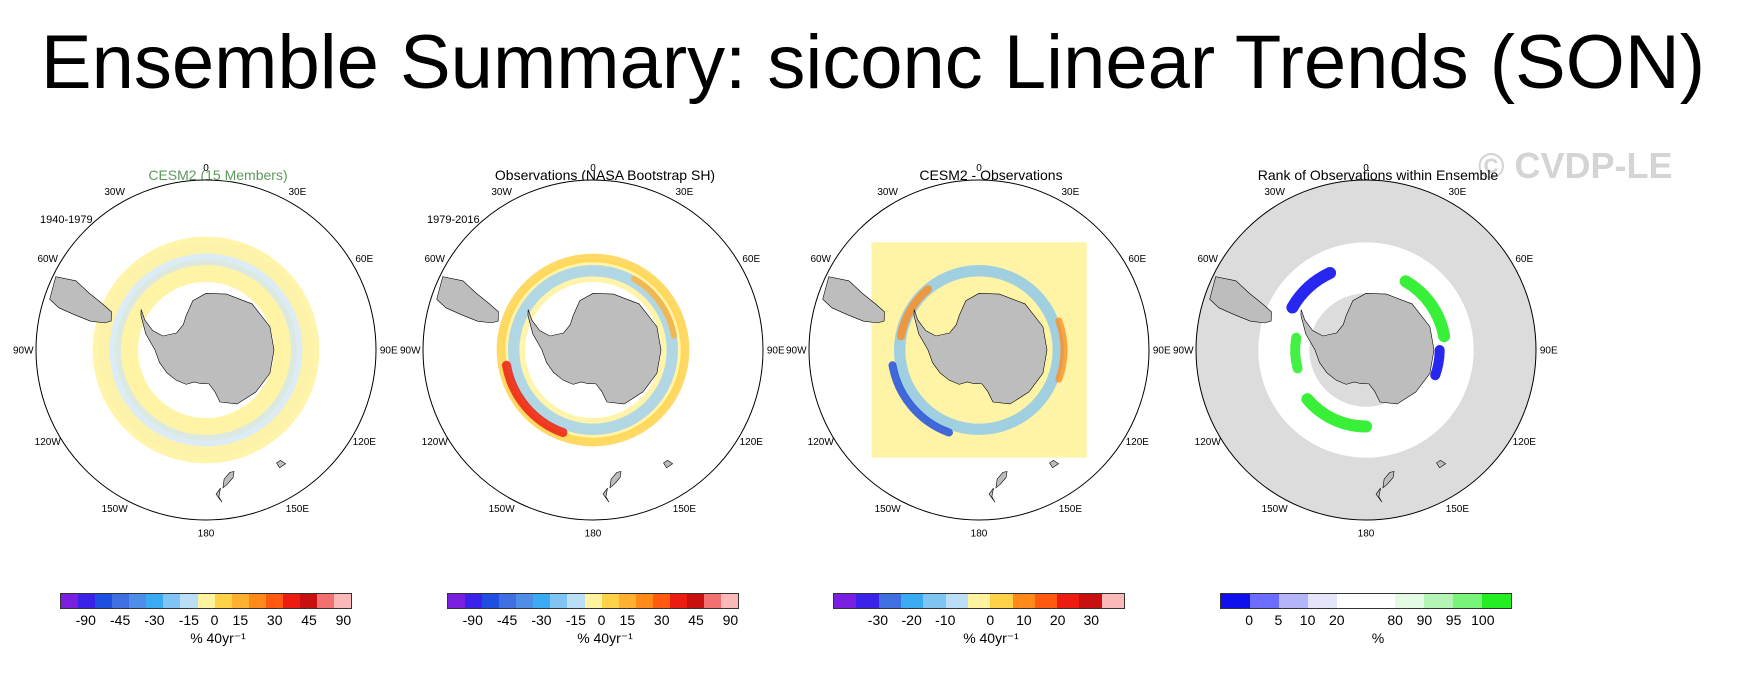 Image resolution: width=1746 pixels, height=674 pixels. I want to click on colorbar-ticks: -90 -45 -30 -15 0 15 30 45 90, so click(593, 621).